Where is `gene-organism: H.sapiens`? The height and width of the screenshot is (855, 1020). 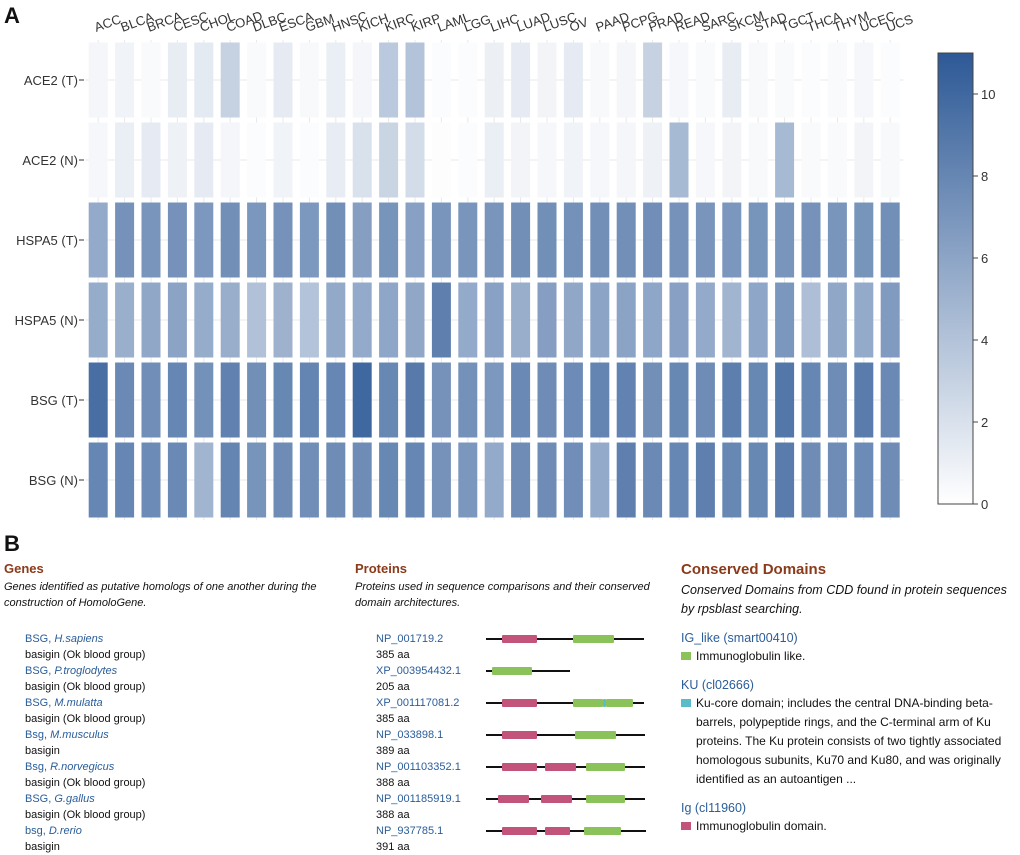 gene-organism: H.sapiens is located at coordinates (79, 639).